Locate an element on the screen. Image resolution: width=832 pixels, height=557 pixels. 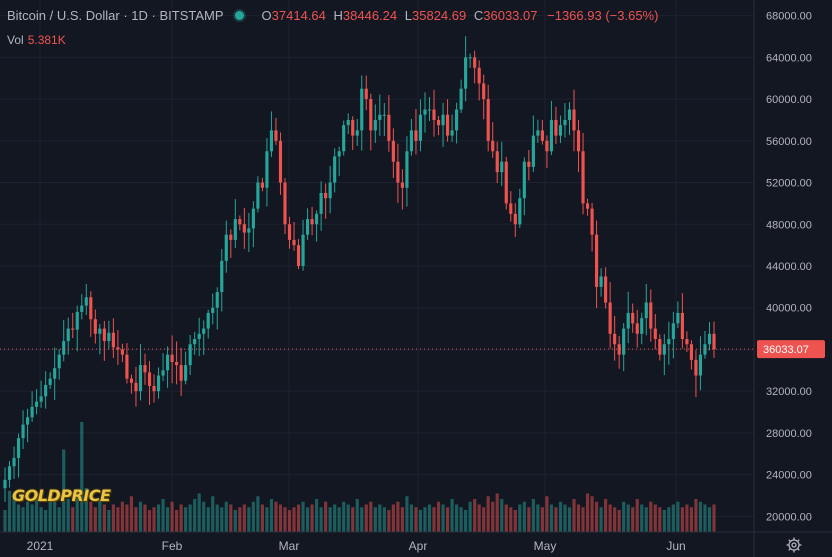
symbol-name: Bitcoin / U.S. Dollar is located at coordinates (63, 15).